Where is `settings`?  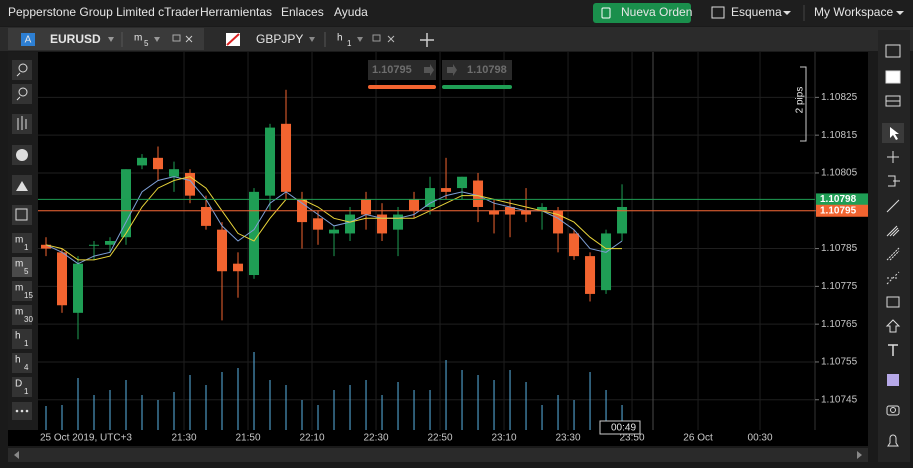 settings is located at coordinates (22, 215).